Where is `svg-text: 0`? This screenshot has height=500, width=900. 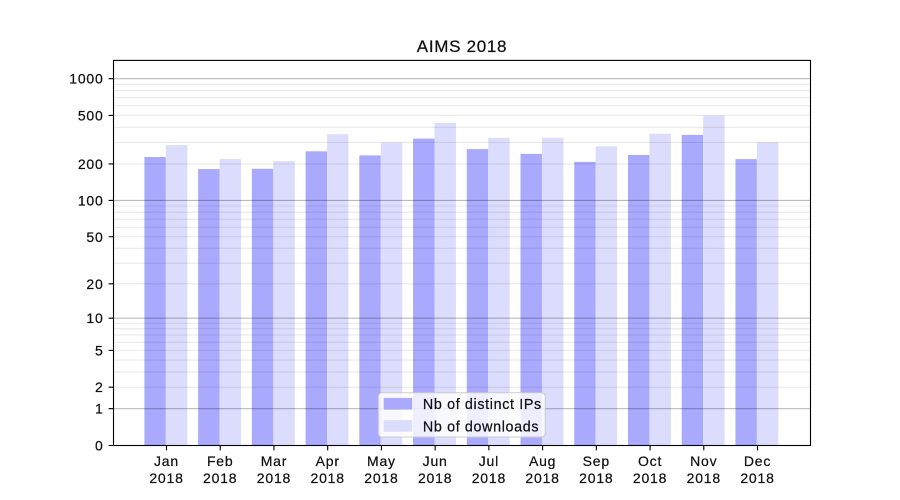 svg-text: 0 is located at coordinates (99, 446).